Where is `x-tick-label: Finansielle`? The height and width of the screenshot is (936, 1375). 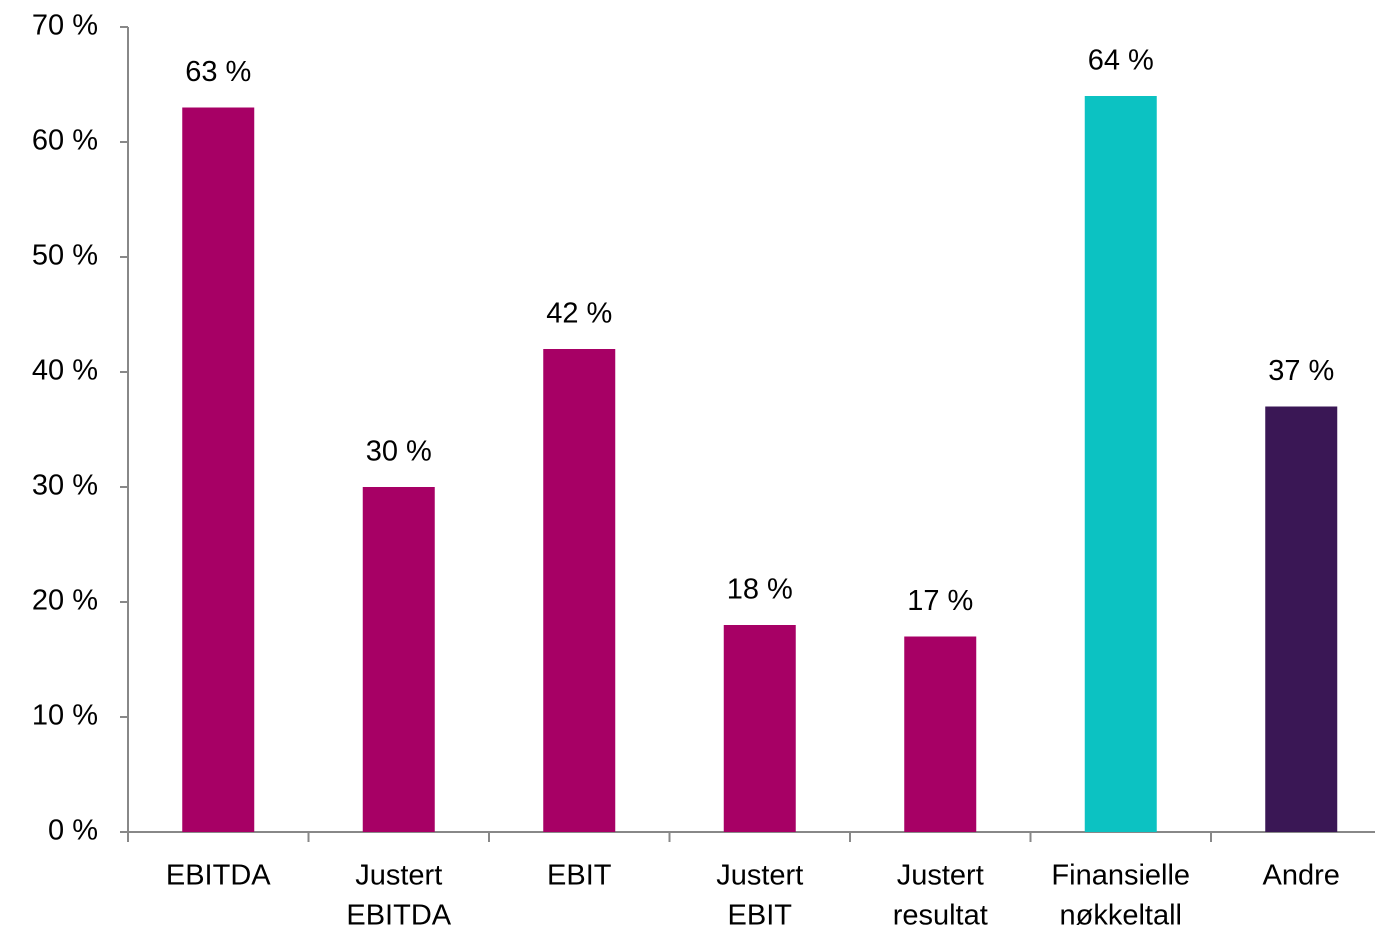 x-tick-label: Finansielle is located at coordinates (1120, 876).